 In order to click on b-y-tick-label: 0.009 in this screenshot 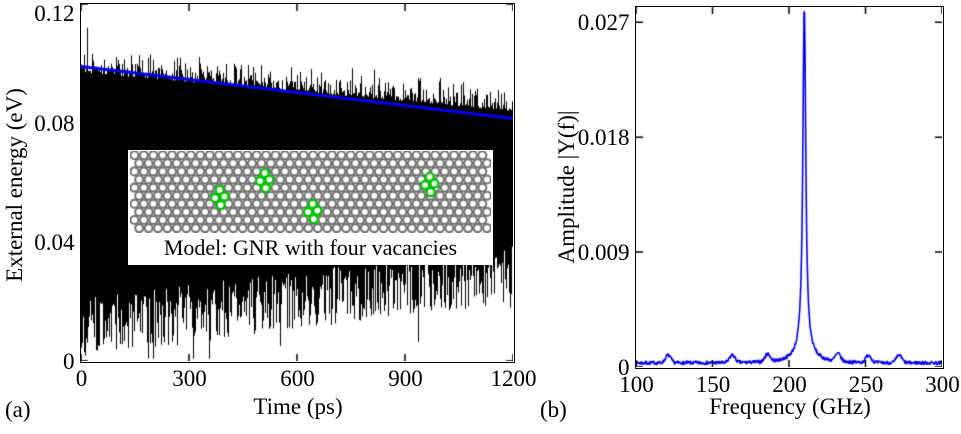, I will do `click(603, 252)`.